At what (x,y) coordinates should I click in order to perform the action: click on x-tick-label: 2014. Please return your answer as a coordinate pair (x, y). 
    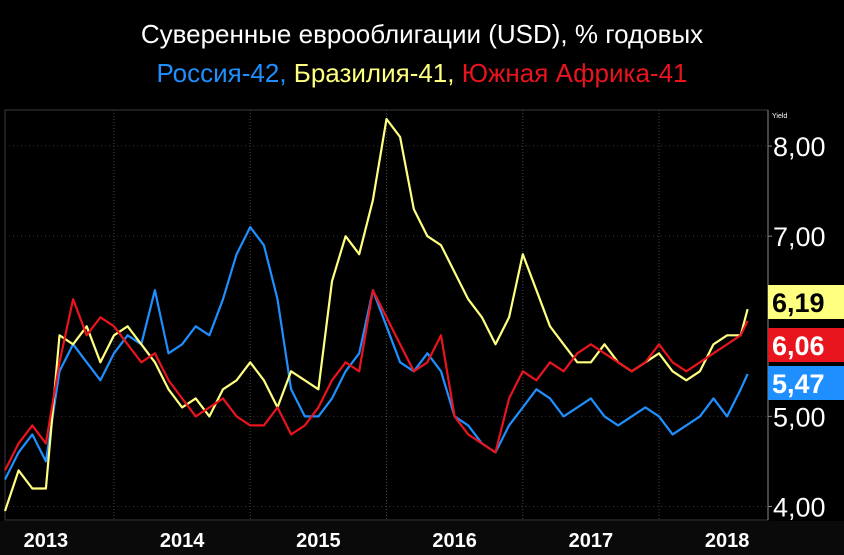
    Looking at the image, I should click on (182, 541).